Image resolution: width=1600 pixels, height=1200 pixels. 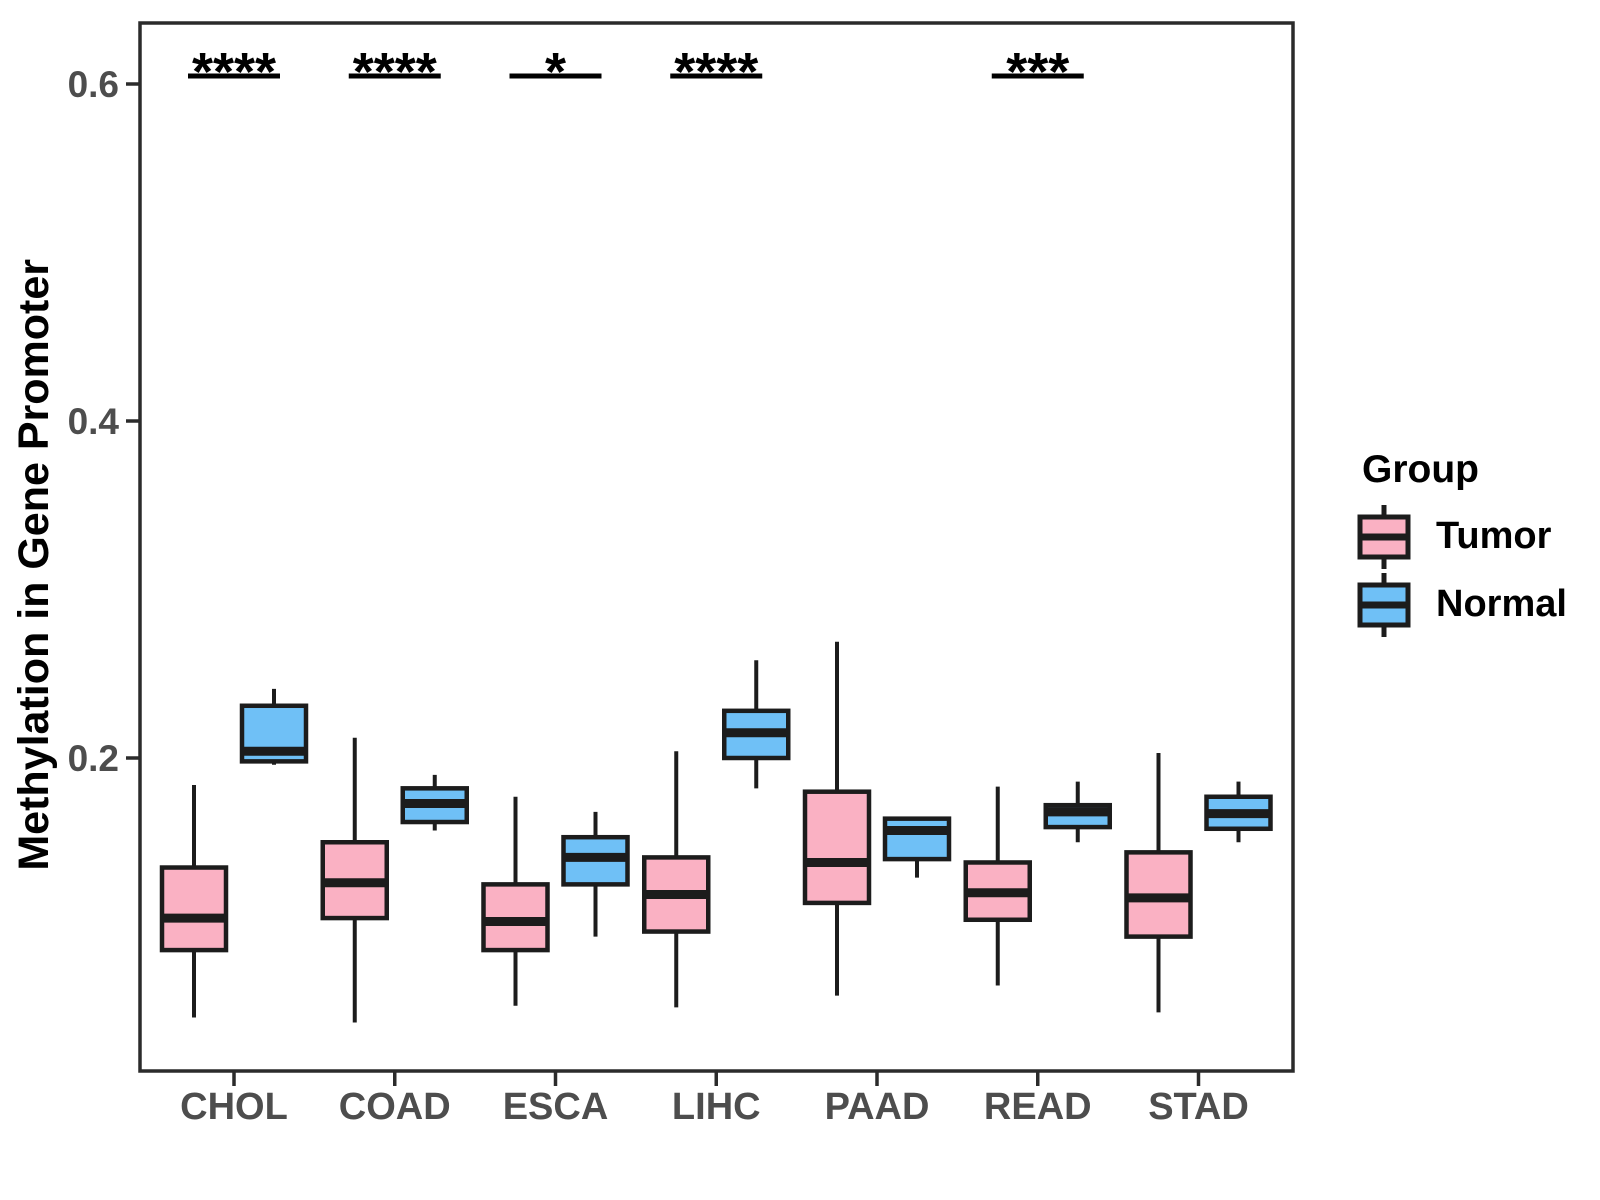 I want to click on legend-title: Group, so click(x=1420, y=469).